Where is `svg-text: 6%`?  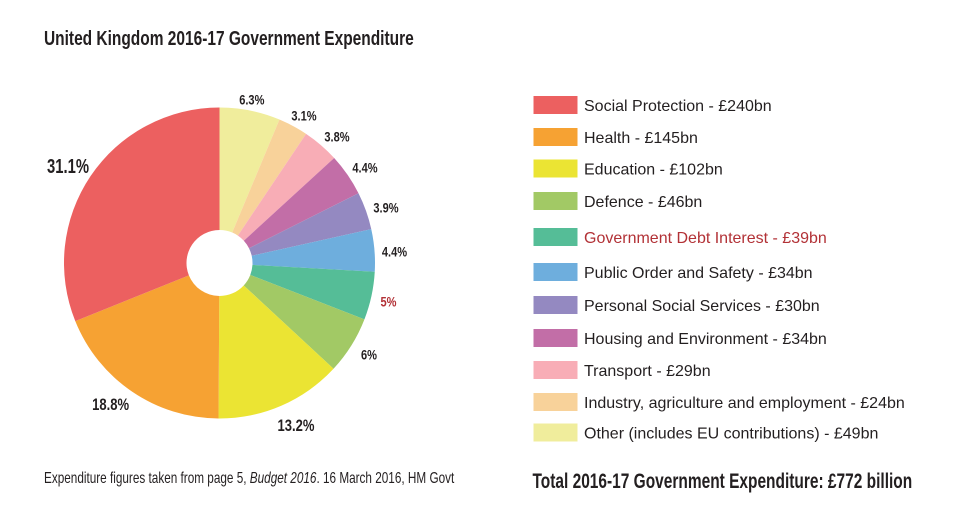 svg-text: 6% is located at coordinates (369, 354).